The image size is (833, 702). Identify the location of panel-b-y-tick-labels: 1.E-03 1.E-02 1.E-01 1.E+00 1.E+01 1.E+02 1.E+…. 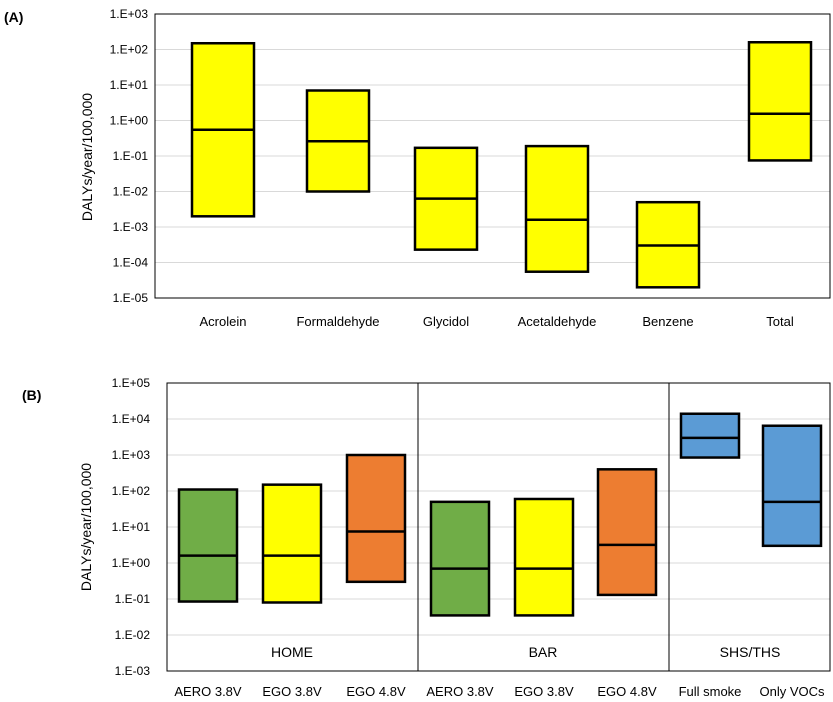
(131, 527).